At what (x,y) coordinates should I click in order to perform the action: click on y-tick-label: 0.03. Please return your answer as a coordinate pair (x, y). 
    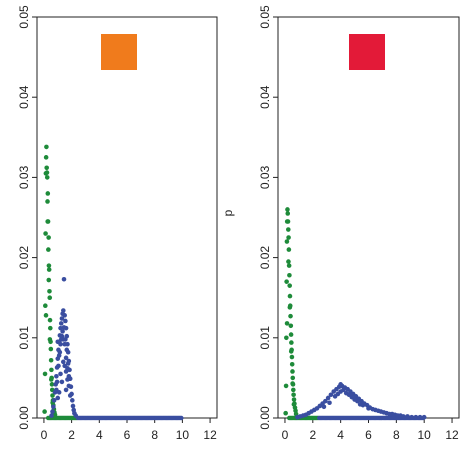
    Looking at the image, I should click on (24, 177).